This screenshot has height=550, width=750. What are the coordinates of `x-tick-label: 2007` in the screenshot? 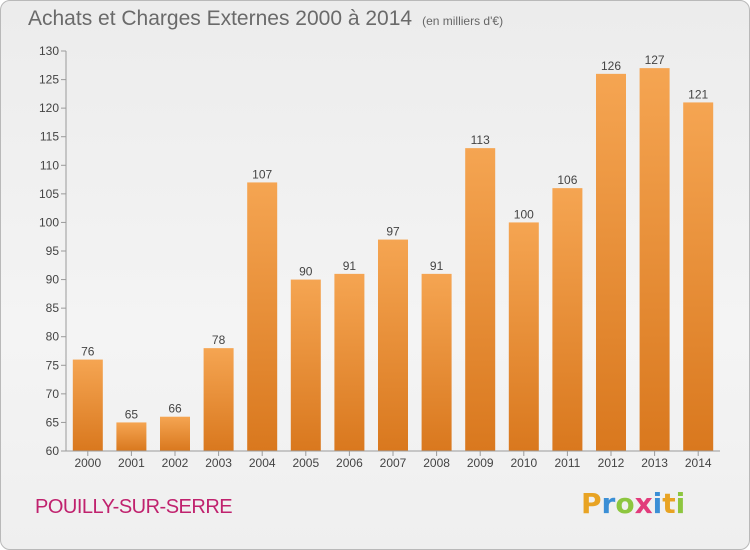 It's located at (393, 463).